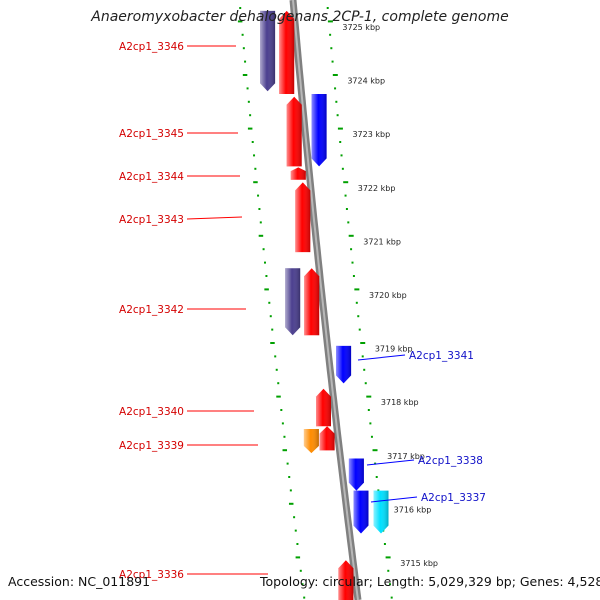 The image size is (600, 600). Describe the element at coordinates (151, 220) in the screenshot. I see `gene-label: A2cp1_3343` at that location.